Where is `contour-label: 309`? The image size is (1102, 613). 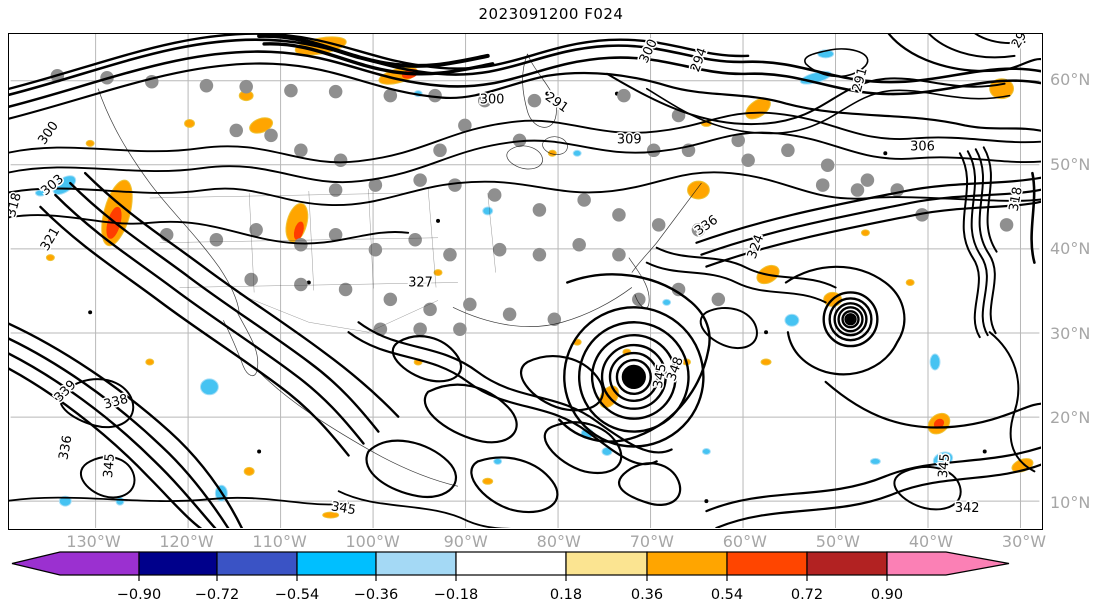 contour-label: 309 is located at coordinates (629, 139).